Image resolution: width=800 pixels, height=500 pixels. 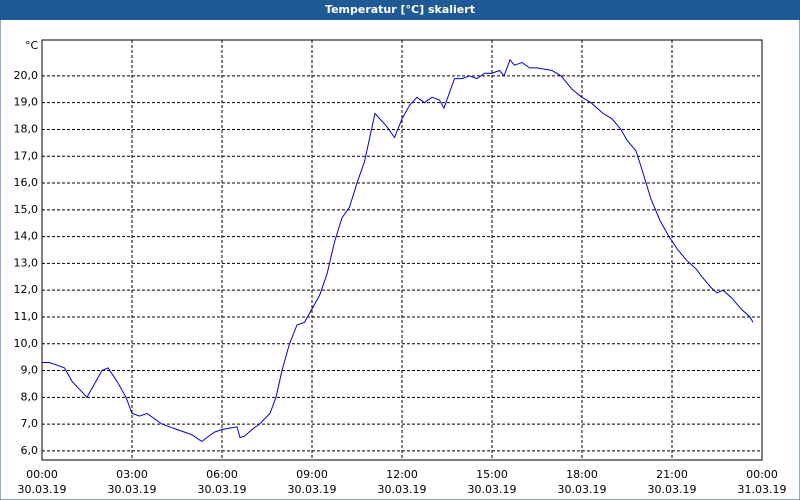 I want to click on x-tick-date: 31.03.19, so click(x=762, y=489).